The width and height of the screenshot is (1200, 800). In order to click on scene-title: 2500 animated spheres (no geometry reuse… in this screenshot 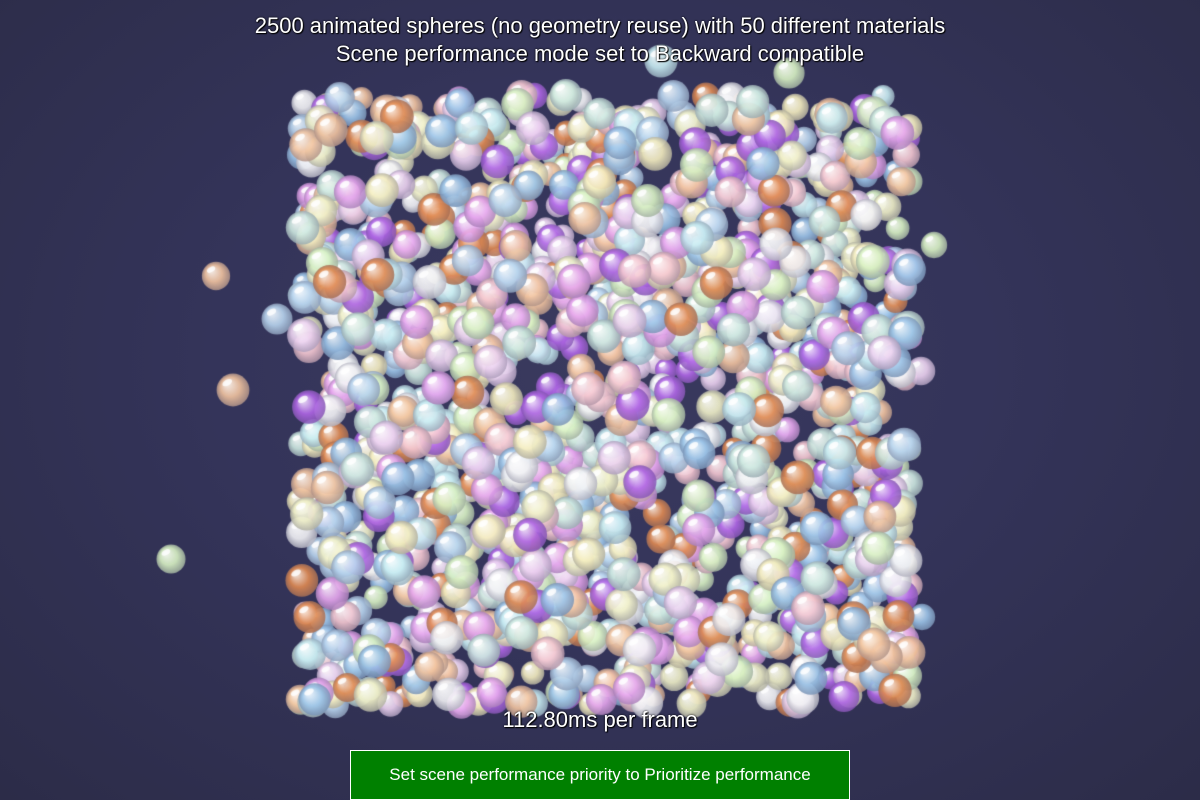, I will do `click(600, 25)`.